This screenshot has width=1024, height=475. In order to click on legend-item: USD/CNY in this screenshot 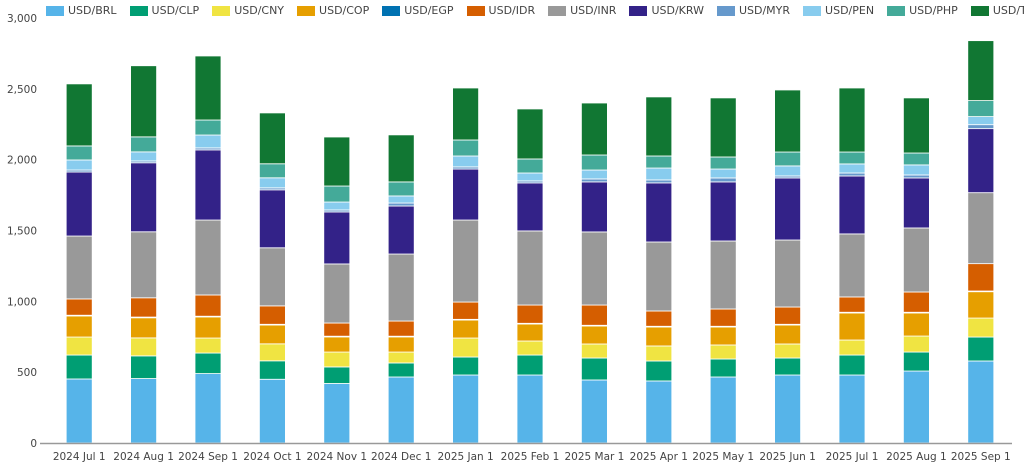, I will do `click(248, 10)`.